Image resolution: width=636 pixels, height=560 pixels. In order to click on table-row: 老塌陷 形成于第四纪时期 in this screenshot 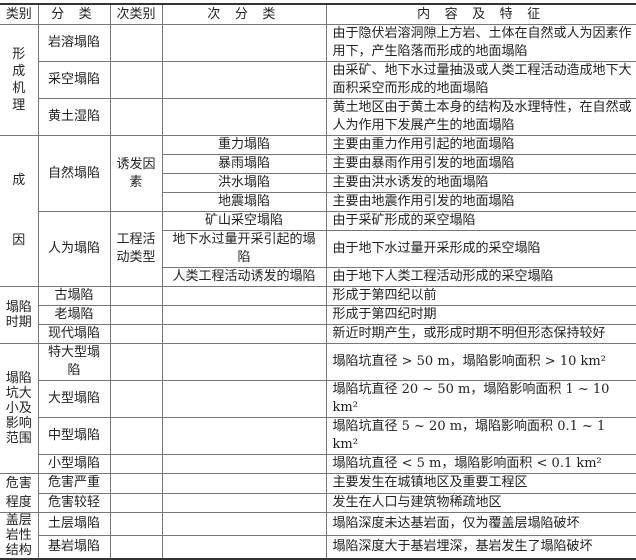, I will do `click(318, 315)`.